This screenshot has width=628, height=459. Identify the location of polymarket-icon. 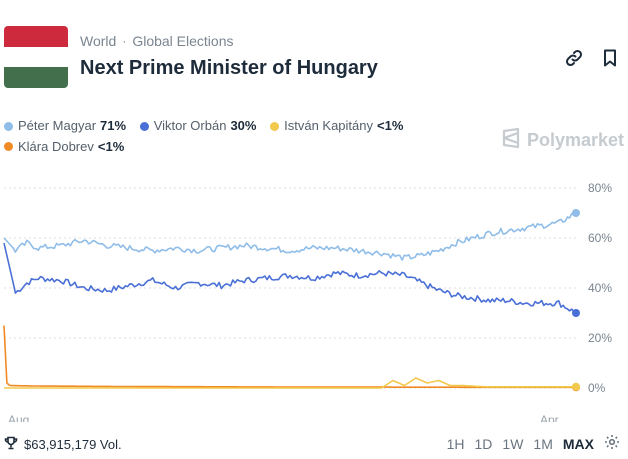
(511, 140).